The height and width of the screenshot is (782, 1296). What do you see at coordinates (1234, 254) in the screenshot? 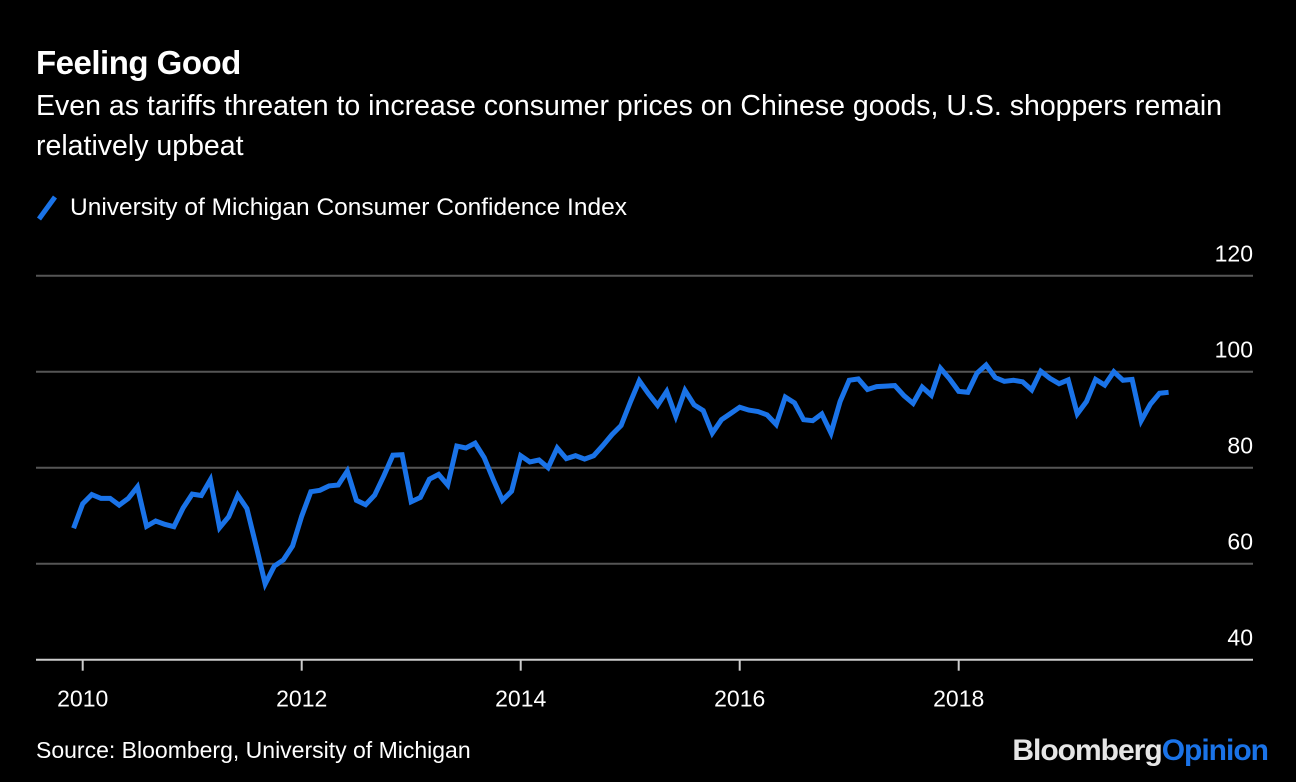
I see `y-tick-label: 120` at bounding box center [1234, 254].